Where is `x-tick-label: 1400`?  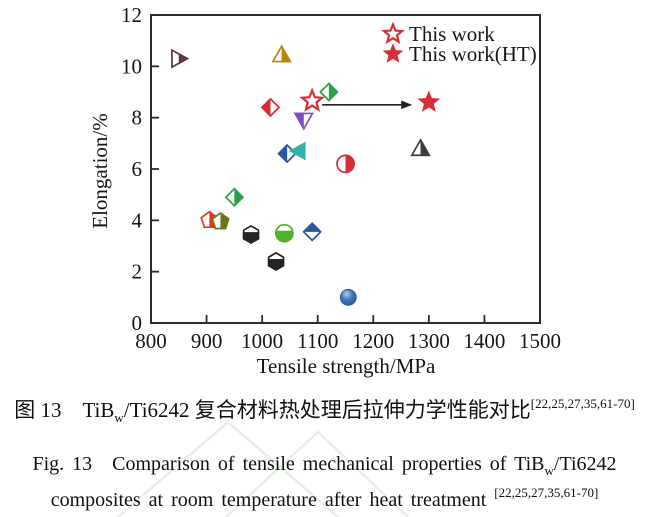 x-tick-label: 1400 is located at coordinates (484, 341).